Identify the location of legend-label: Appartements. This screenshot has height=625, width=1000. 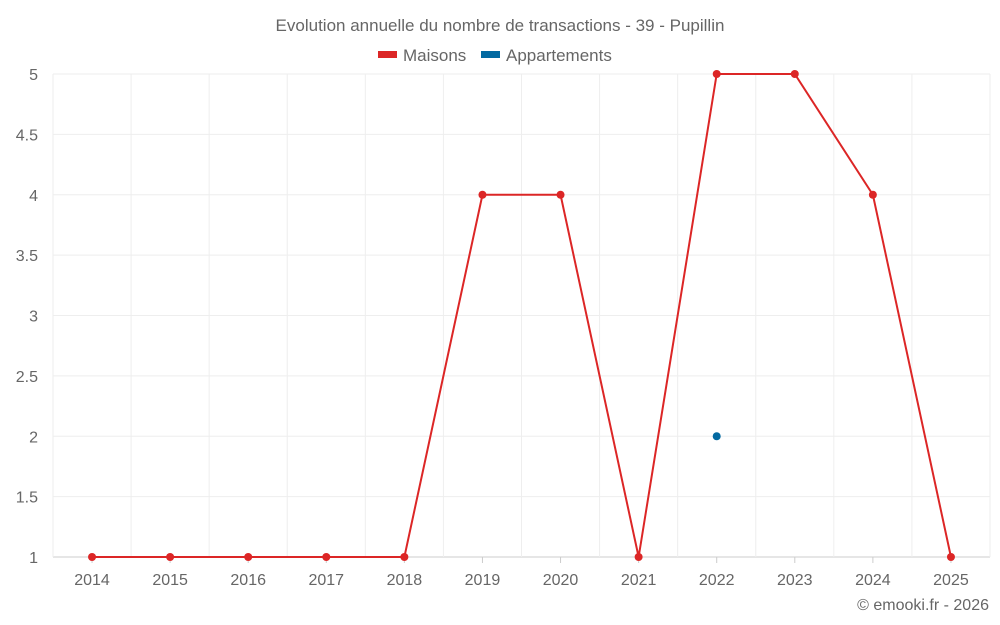
(559, 55).